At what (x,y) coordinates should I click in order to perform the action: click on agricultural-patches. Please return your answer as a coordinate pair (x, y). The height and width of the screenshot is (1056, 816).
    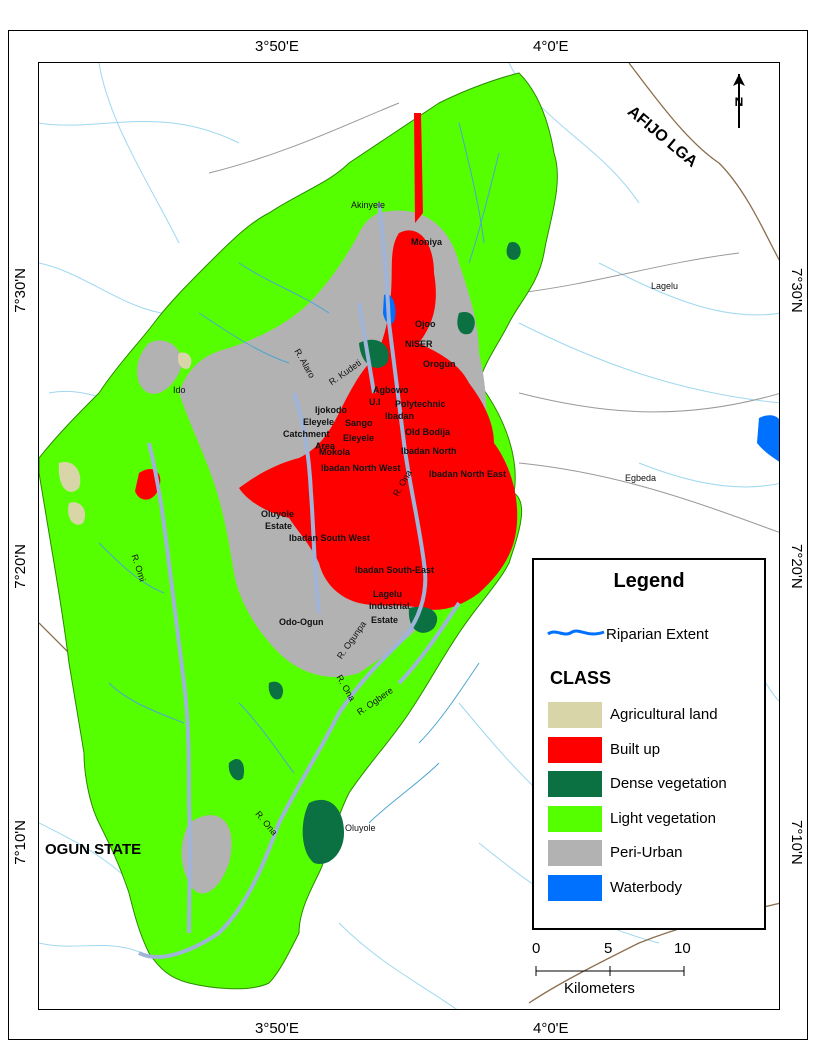
    Looking at the image, I should click on (125, 438).